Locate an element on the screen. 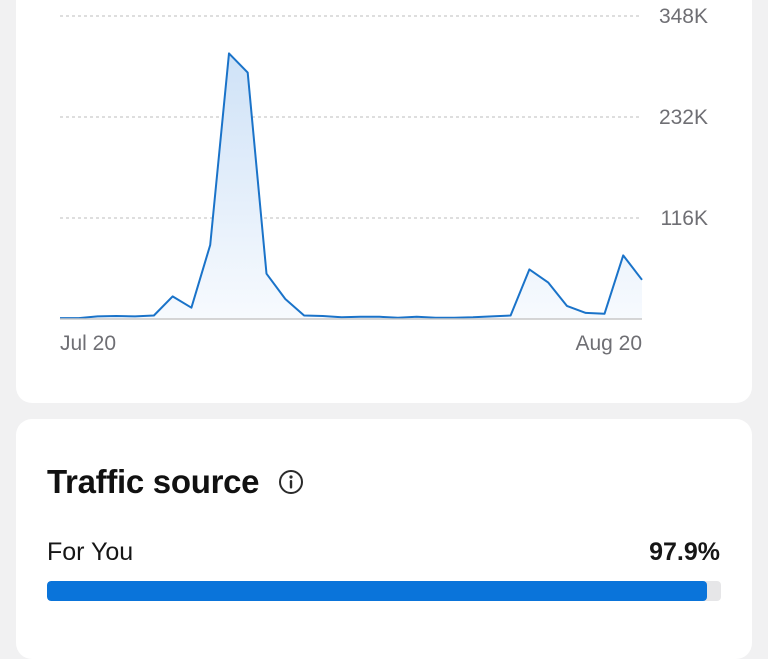 The width and height of the screenshot is (768, 659). source-label-for-you: For You is located at coordinates (90, 552).